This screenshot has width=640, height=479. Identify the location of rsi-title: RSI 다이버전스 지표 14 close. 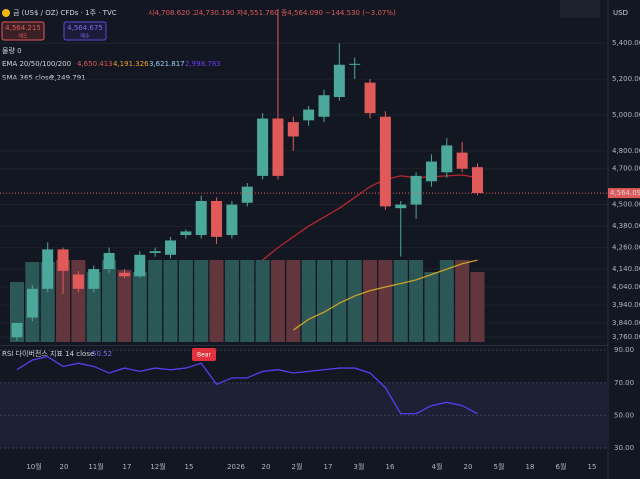
(48, 353).